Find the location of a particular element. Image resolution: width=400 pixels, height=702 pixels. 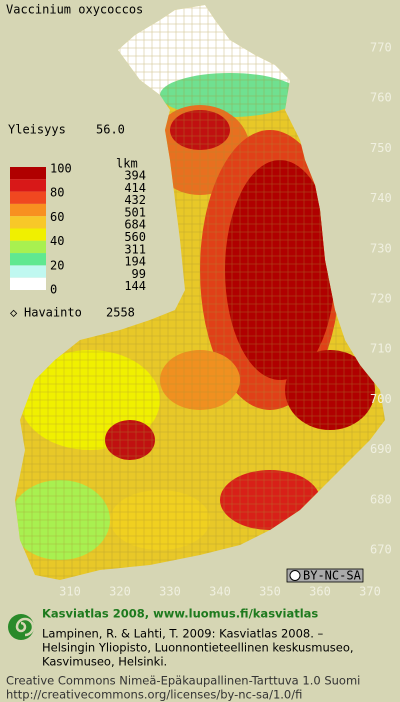

grid-label: 770 is located at coordinates (381, 48).